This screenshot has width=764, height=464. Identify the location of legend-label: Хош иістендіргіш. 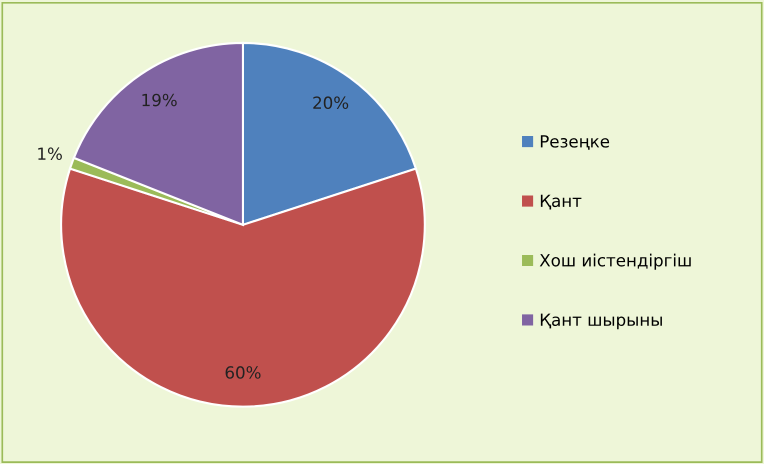
(615, 262).